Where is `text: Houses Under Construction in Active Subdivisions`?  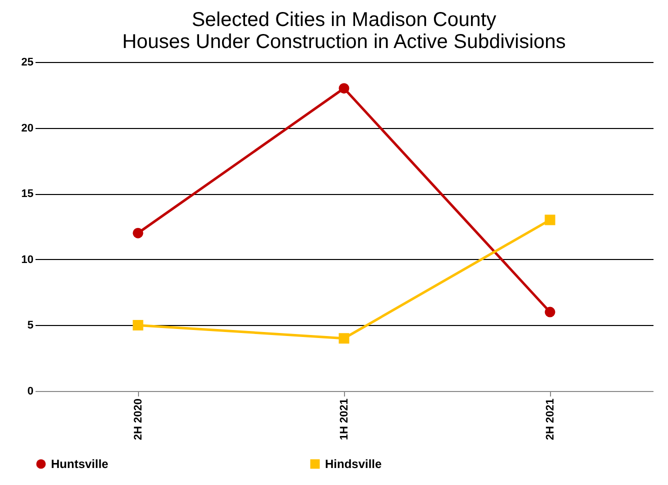
text: Houses Under Construction in Active Subdivisions is located at coordinates (344, 42).